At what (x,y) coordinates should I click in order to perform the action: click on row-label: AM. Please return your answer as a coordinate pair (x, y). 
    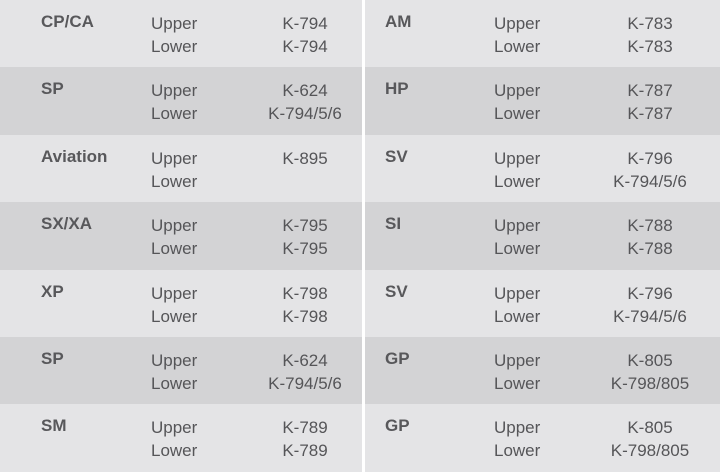
    Looking at the image, I should click on (398, 21).